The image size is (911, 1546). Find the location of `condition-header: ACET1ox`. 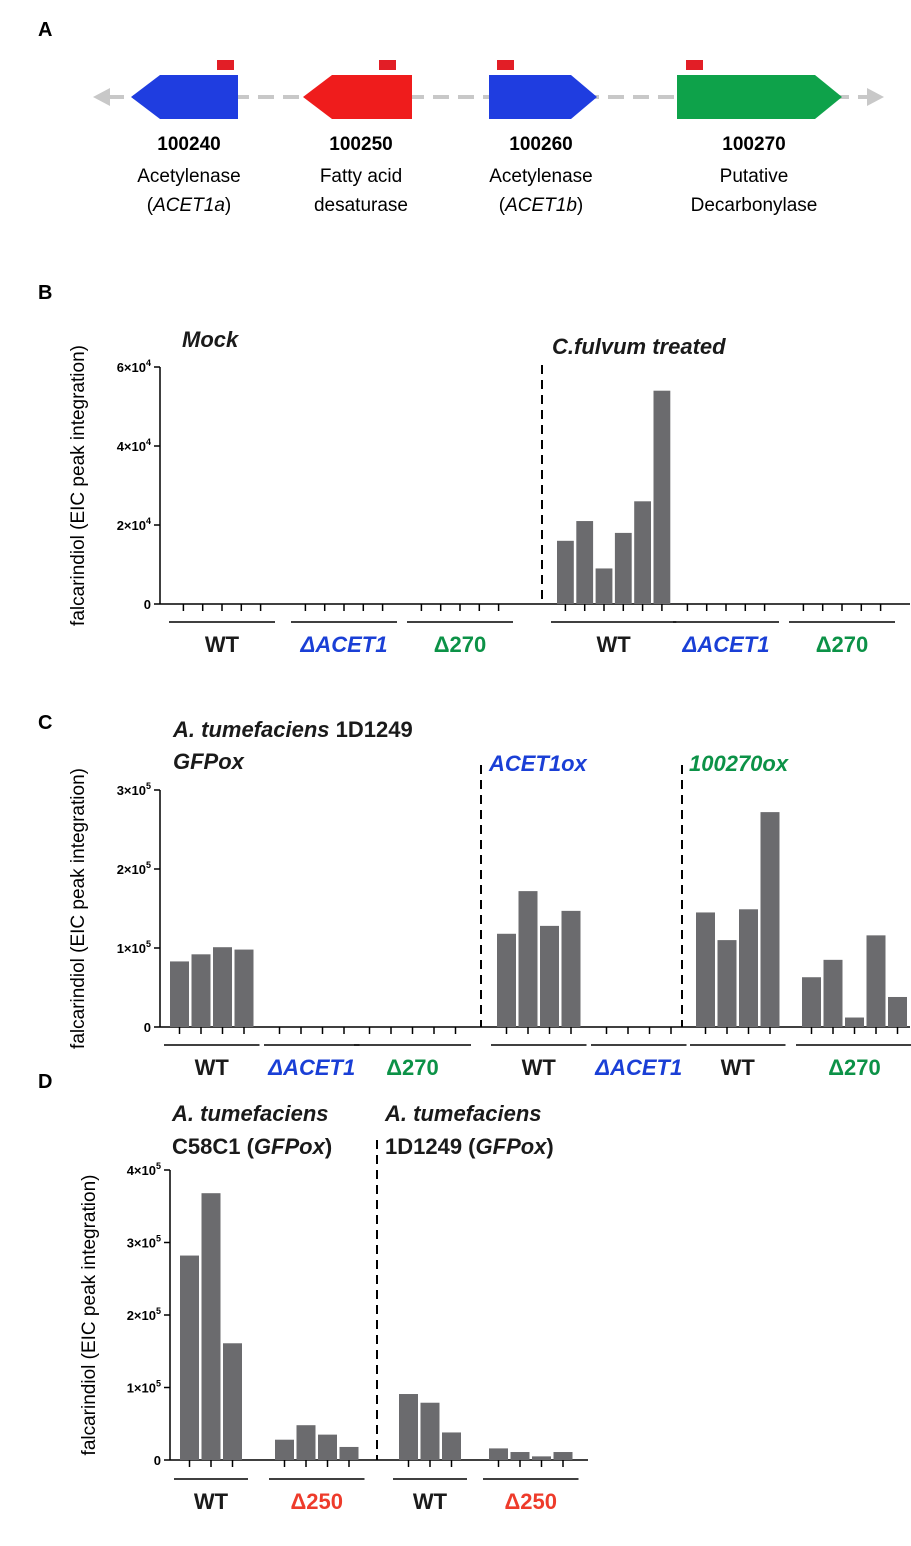

condition-header: ACET1ox is located at coordinates (538, 763).